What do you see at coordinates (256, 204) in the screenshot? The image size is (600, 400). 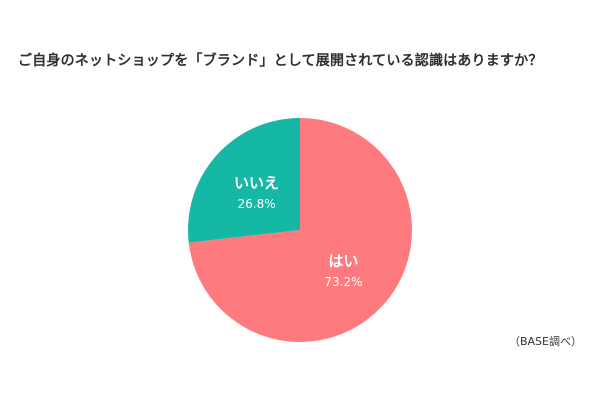 I see `slice-value-no: 26.8%` at bounding box center [256, 204].